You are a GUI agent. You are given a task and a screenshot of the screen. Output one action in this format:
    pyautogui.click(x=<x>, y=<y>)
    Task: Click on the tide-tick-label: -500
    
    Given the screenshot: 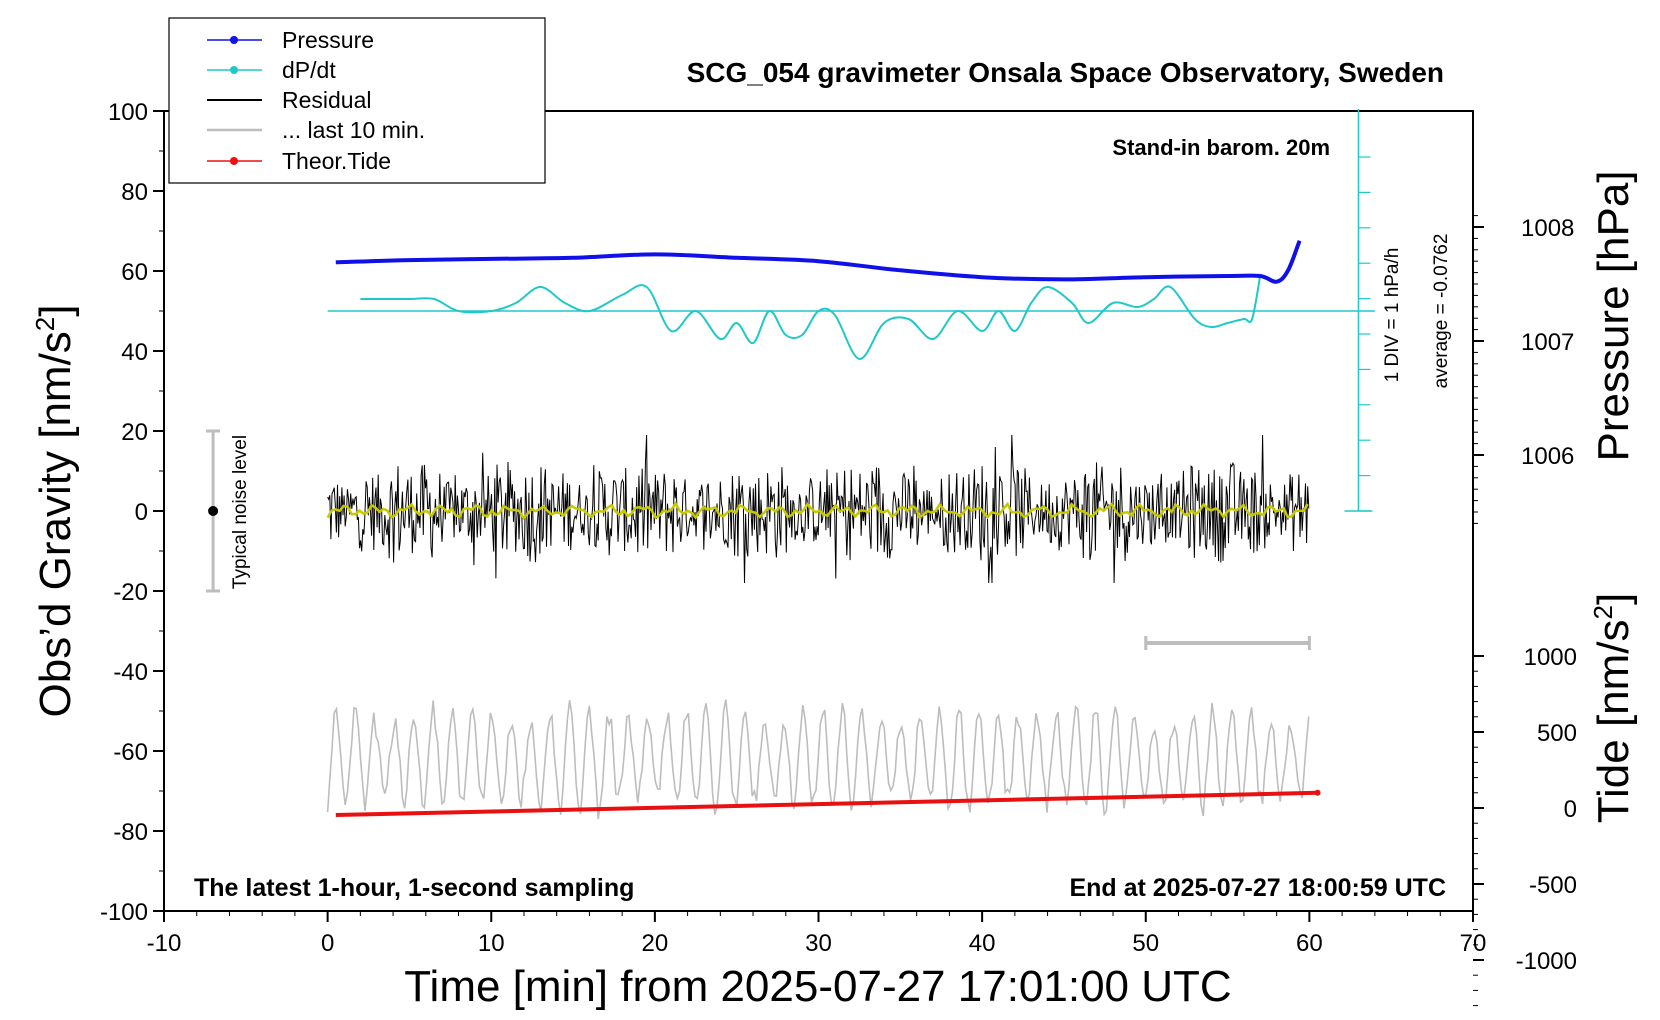 What is the action you would take?
    pyautogui.click(x=1553, y=885)
    